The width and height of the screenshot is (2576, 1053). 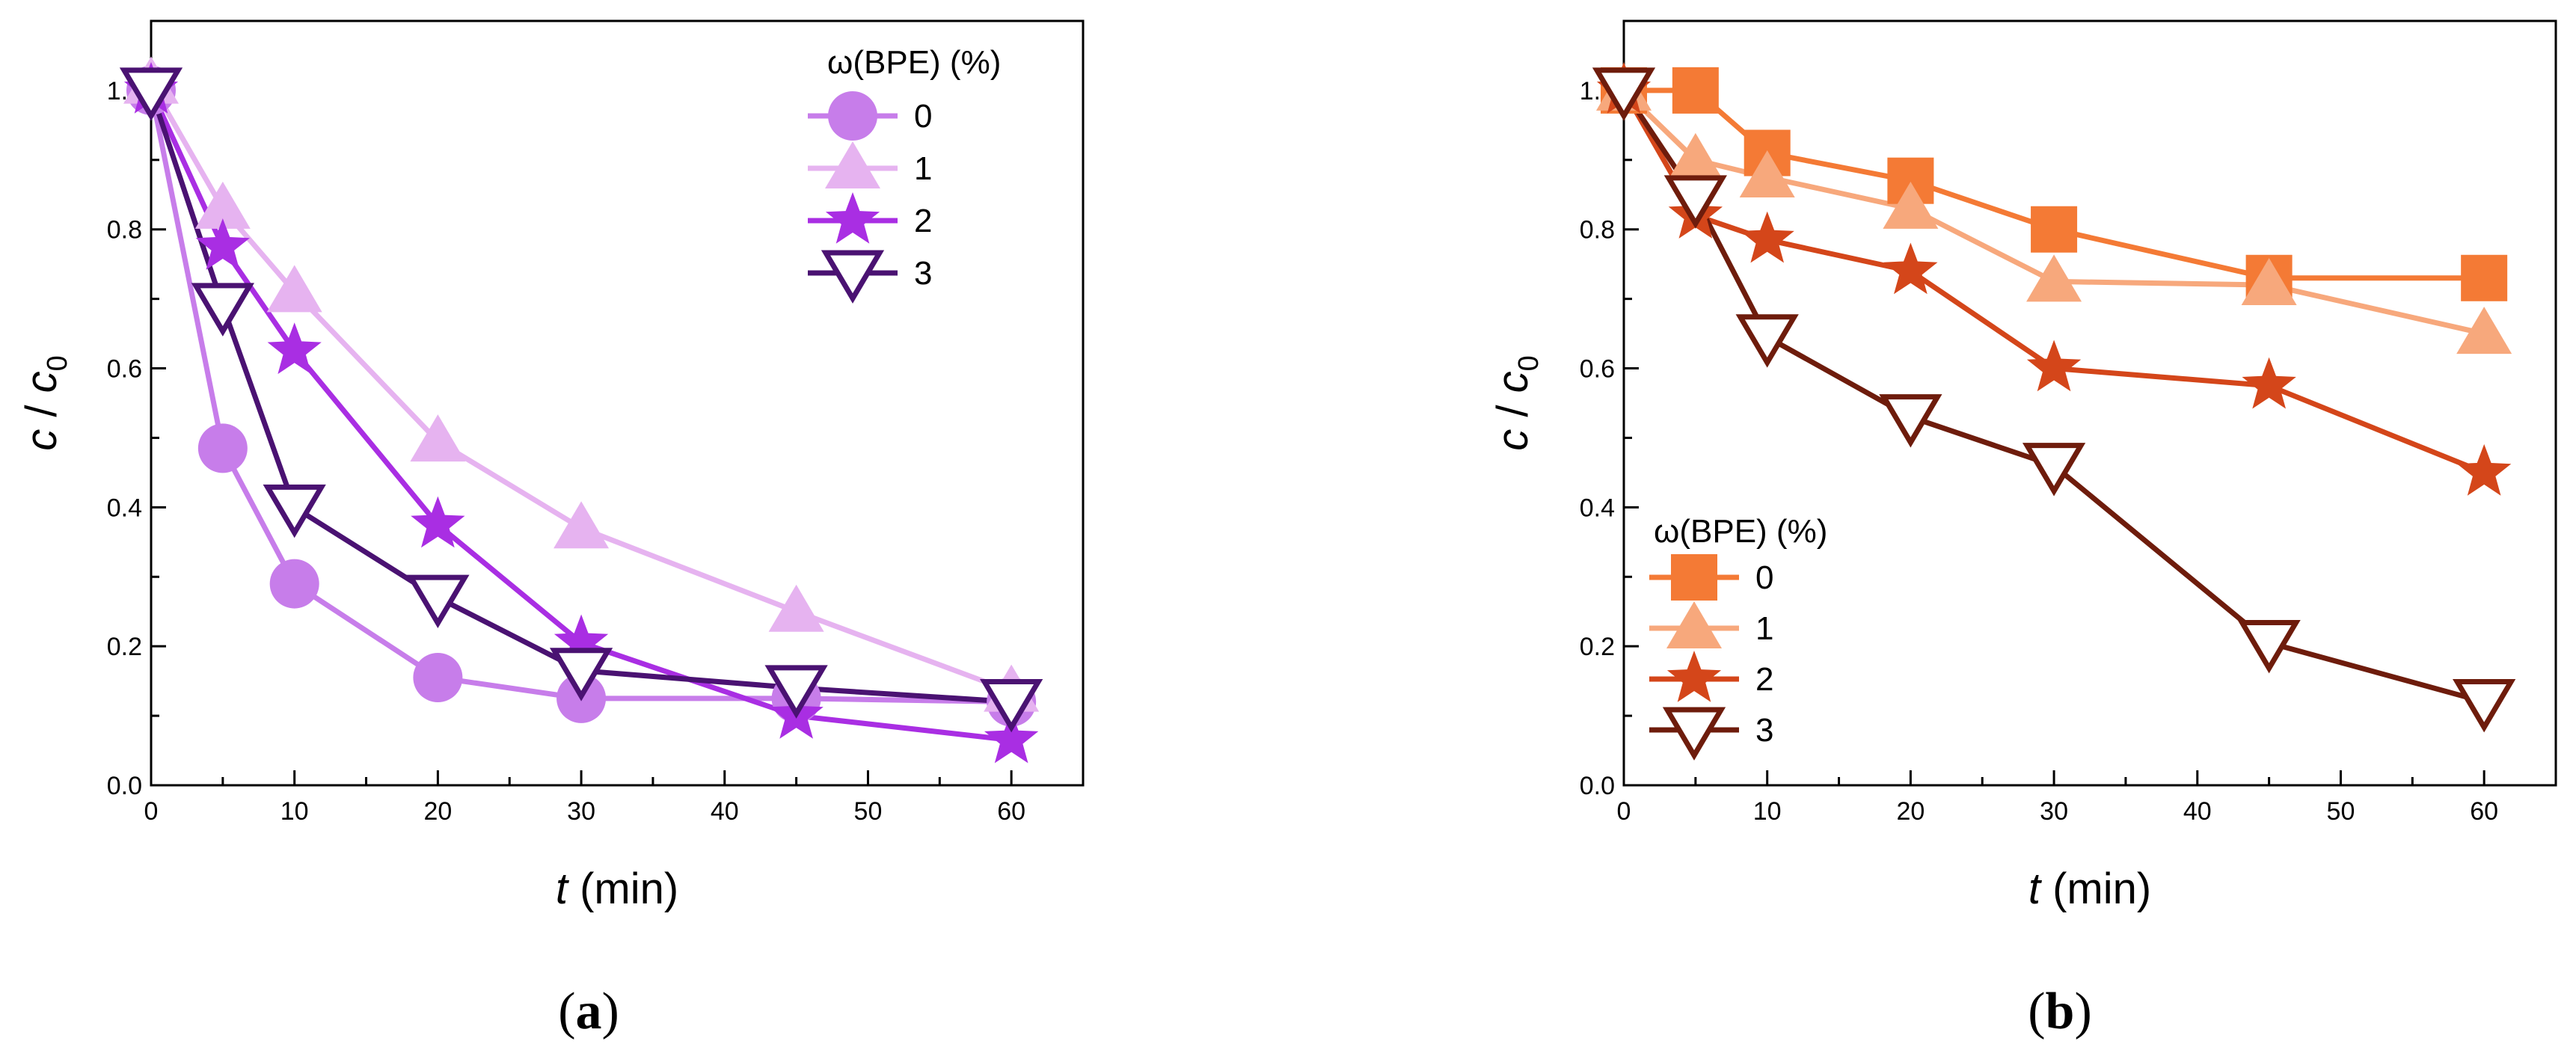 I want to click on panel-b-y-tick-label: 0.4, so click(x=1597, y=508).